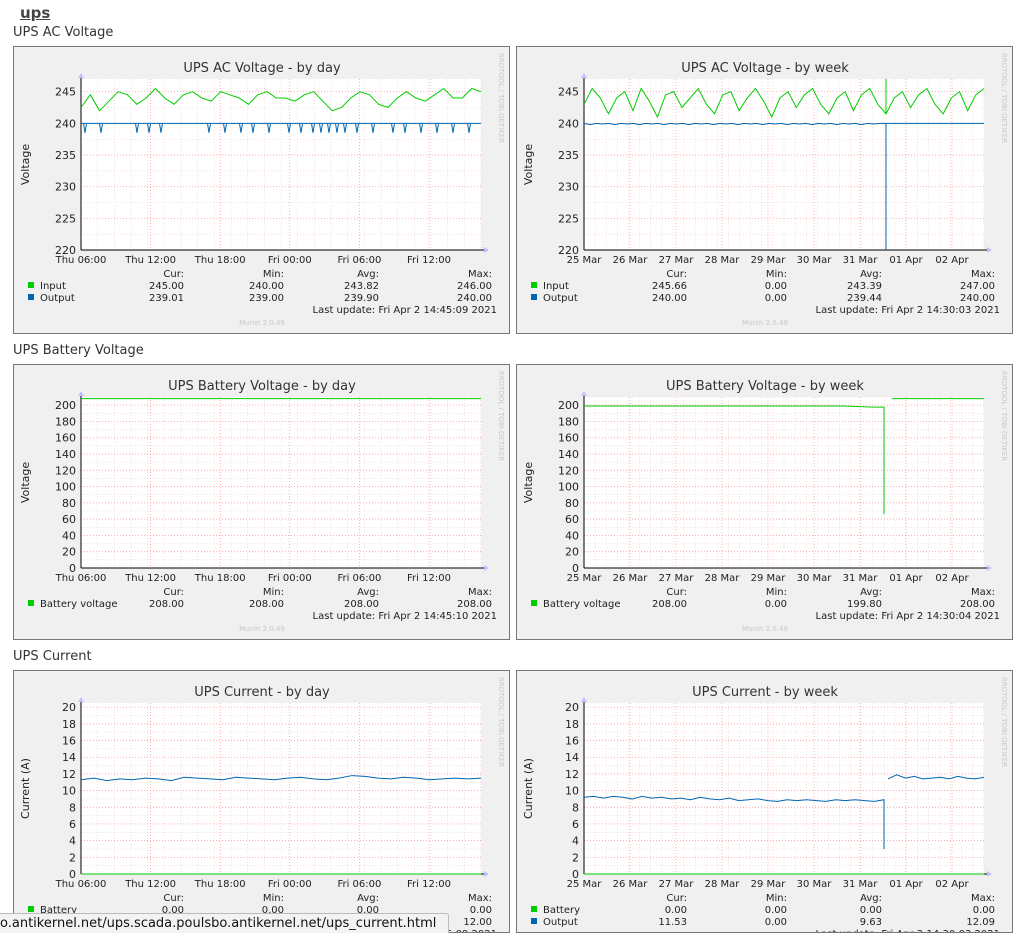 This screenshot has width=1015, height=933. I want to click on munin-version: Munin 2.0.49, so click(262, 323).